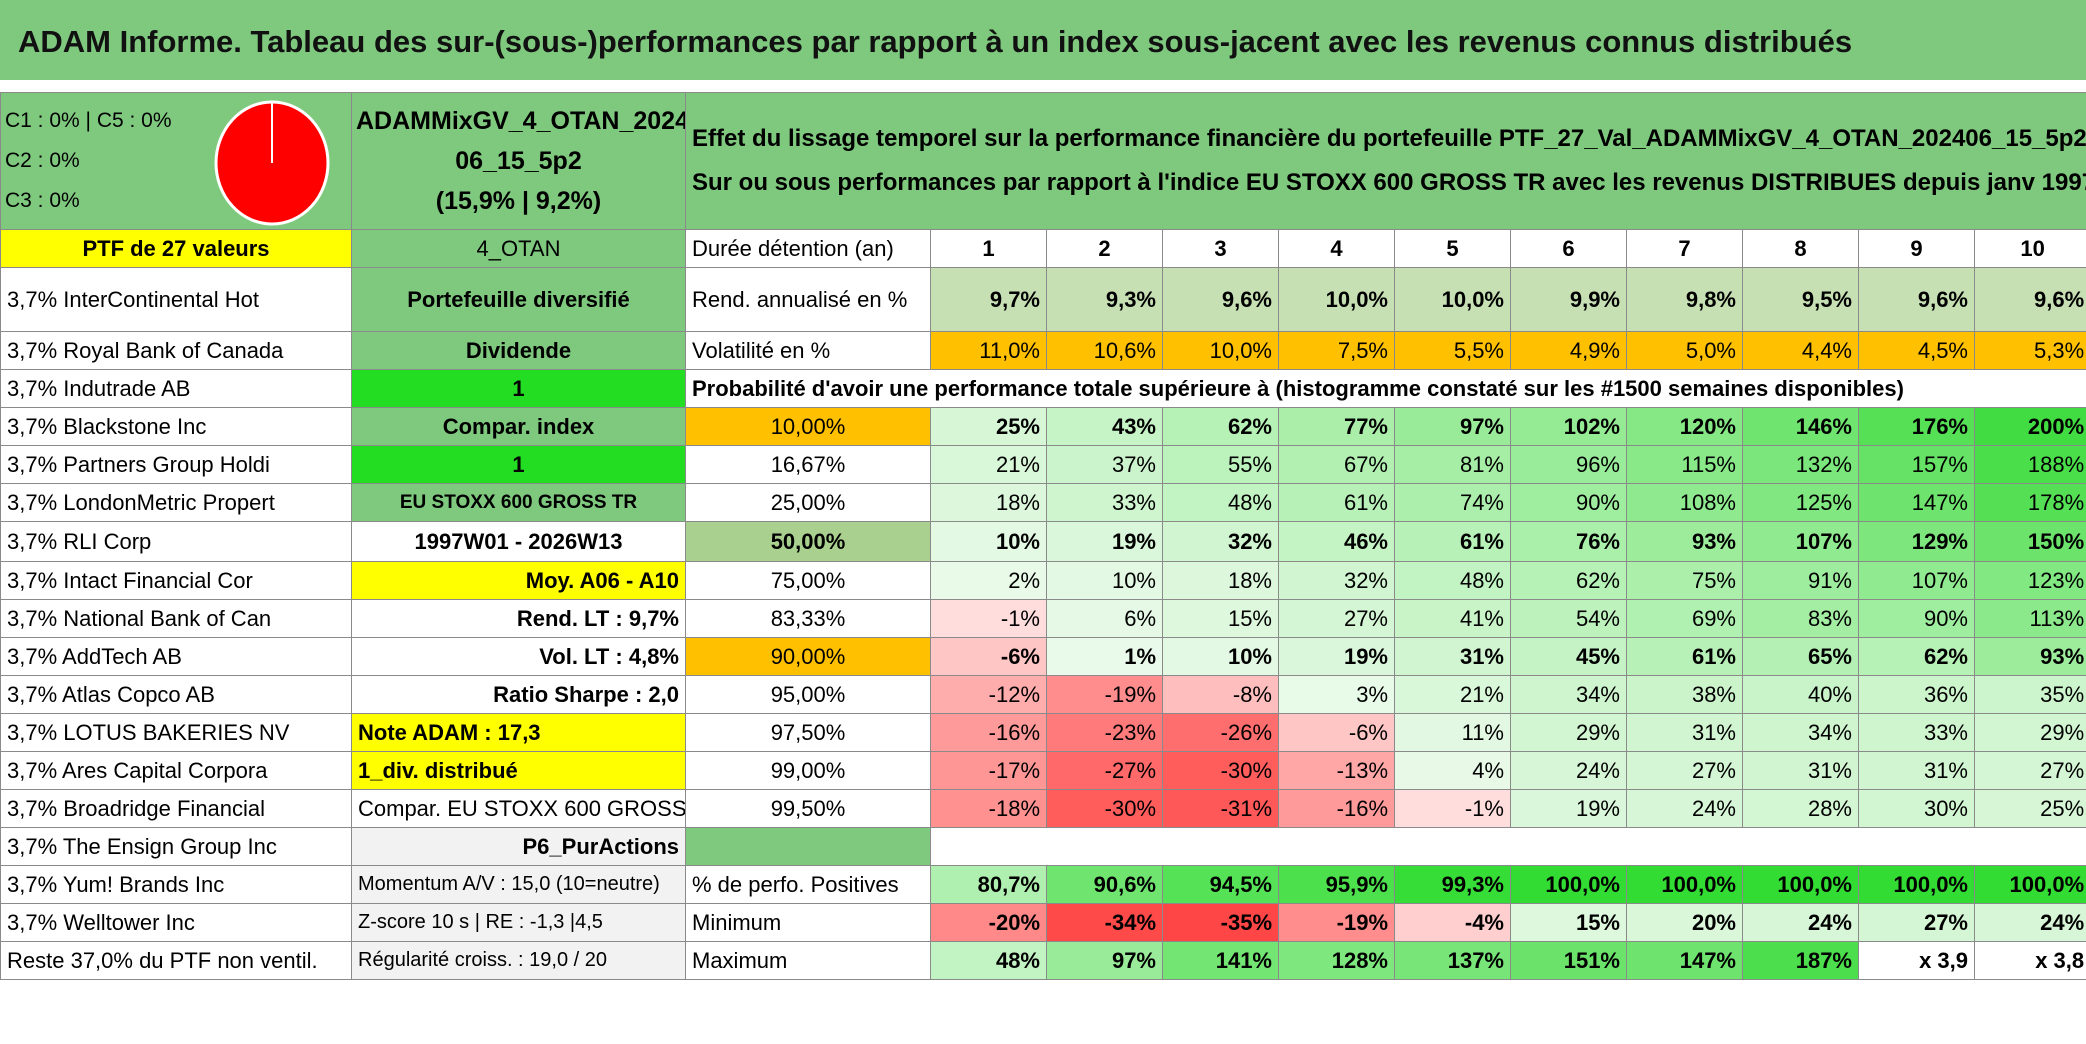  Describe the element at coordinates (2029, 618) in the screenshot. I see `prob-value: 113%` at that location.